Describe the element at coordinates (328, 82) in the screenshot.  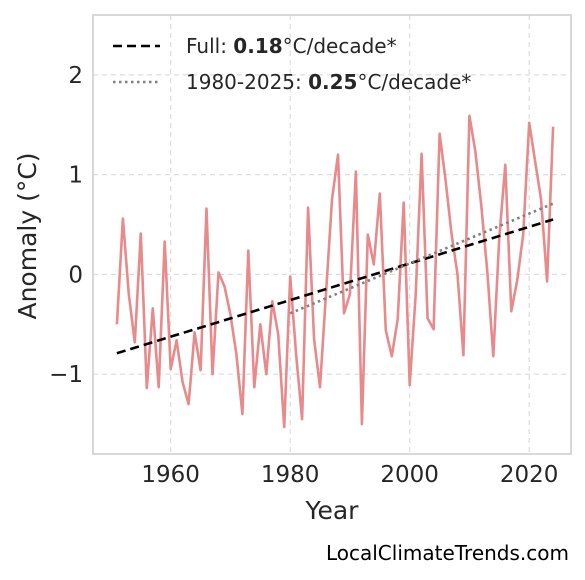
I see `legend-label: 1980-2025: 0.25°C/decade*` at that location.